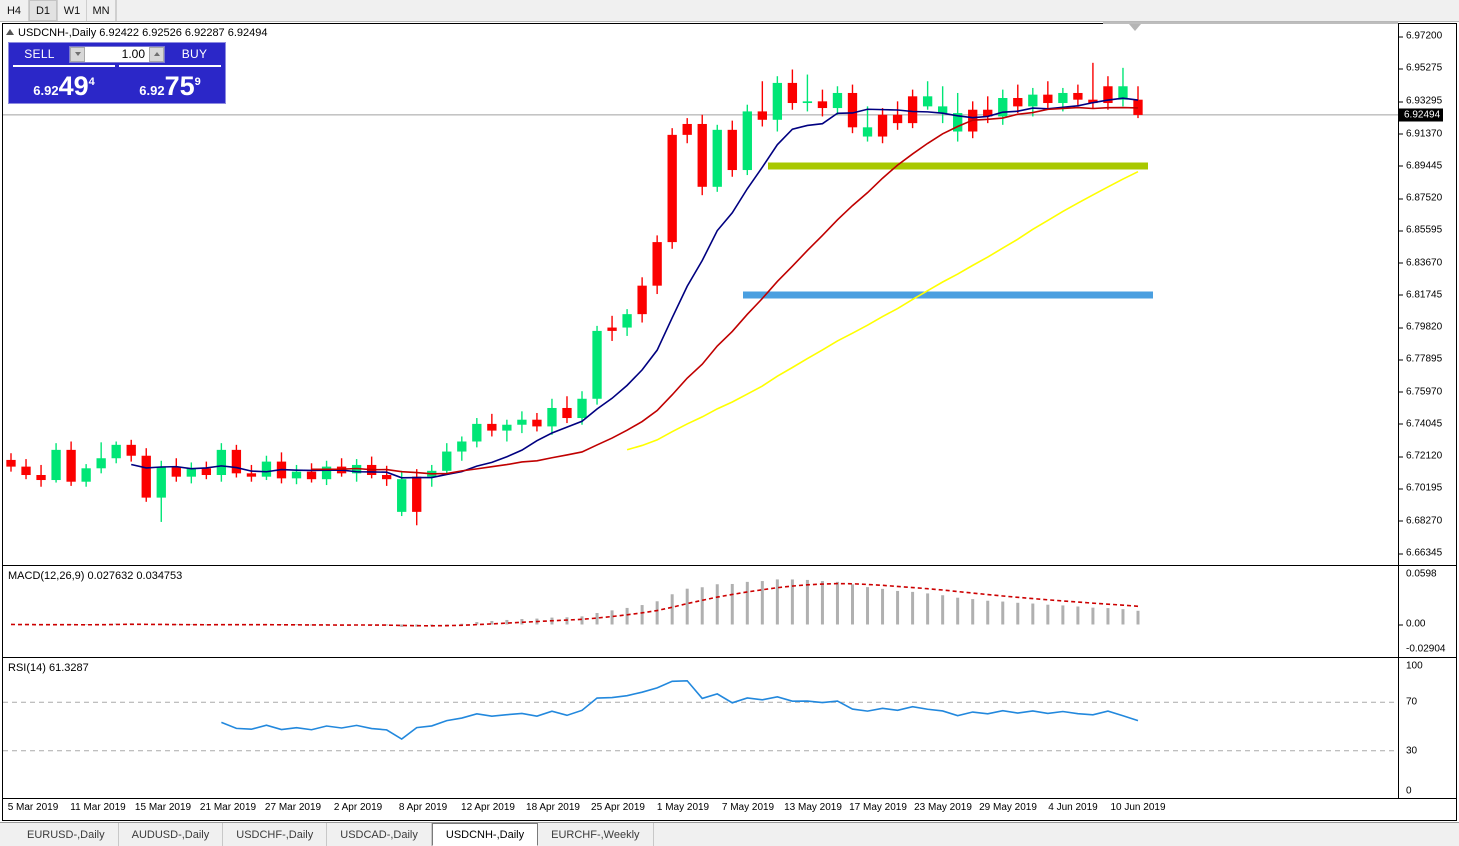  What do you see at coordinates (1427, 611) in the screenshot?
I see `macd-axis: 0.0598 0.00 -0.02904` at bounding box center [1427, 611].